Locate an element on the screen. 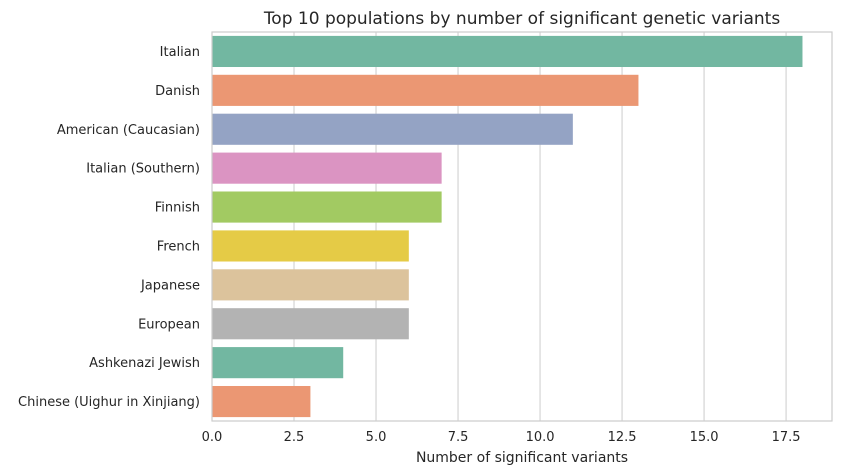 This screenshot has height=475, width=843. x-tick-label: 15.0 is located at coordinates (704, 437).